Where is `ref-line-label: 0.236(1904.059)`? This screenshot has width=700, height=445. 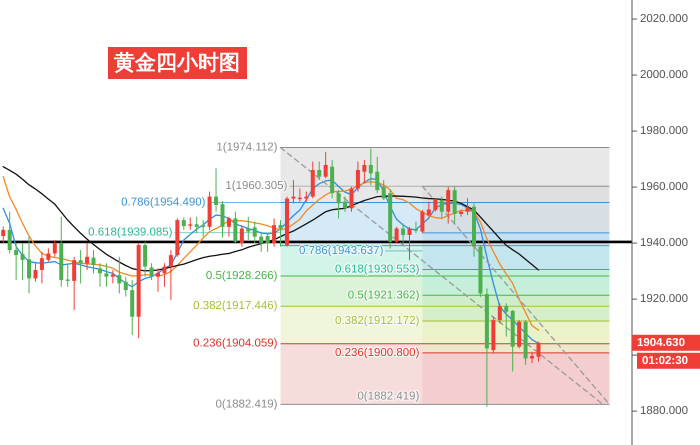 ref-line-label: 0.236(1904.059) is located at coordinates (235, 344).